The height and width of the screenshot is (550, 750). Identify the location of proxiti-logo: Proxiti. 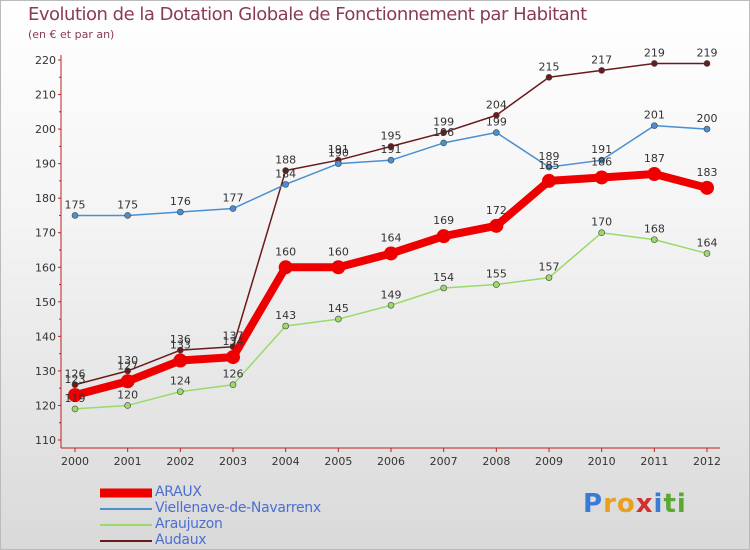
(635, 504).